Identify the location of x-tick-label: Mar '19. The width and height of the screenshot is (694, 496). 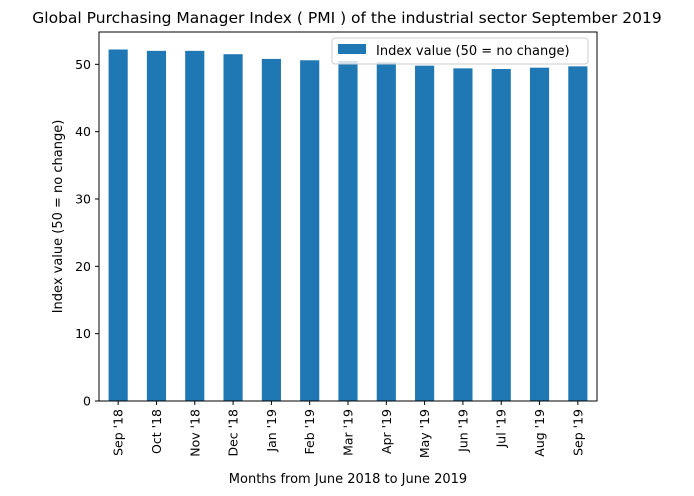
(348, 432).